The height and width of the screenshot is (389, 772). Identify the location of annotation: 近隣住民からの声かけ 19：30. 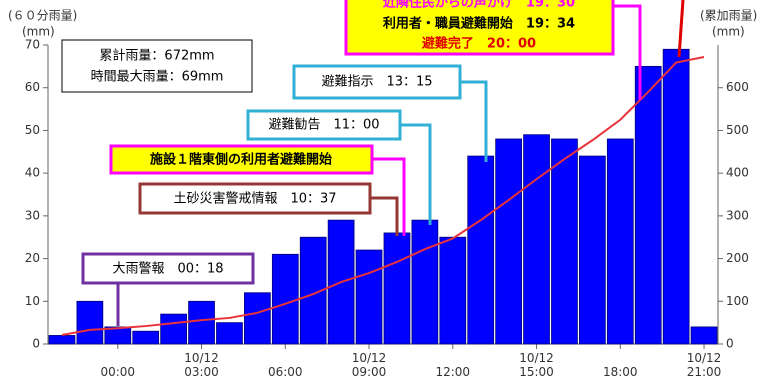
(479, 5).